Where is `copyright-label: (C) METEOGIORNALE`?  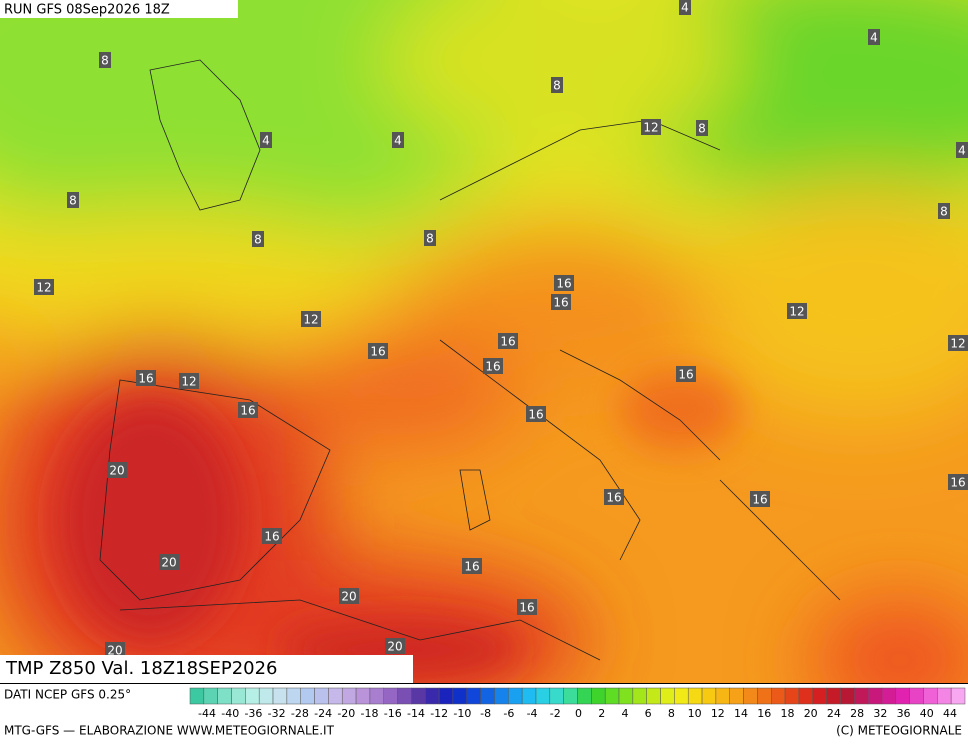 copyright-label: (C) METEOGIORNALE is located at coordinates (899, 731).